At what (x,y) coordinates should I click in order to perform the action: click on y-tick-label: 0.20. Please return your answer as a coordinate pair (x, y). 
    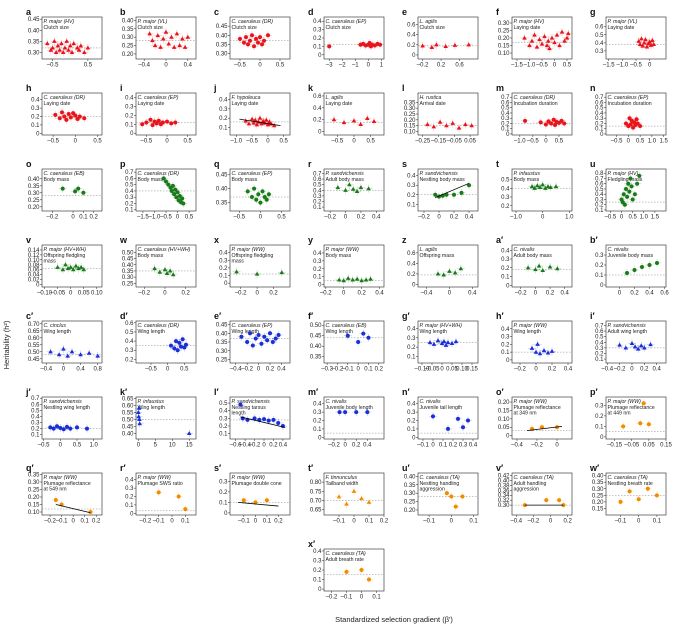
    Looking at the image, I should click on (504, 403).